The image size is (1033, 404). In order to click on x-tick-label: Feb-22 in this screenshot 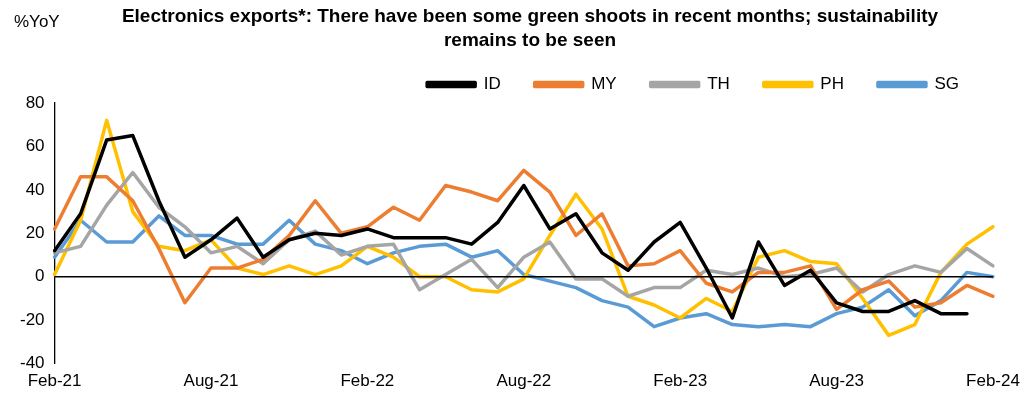, I will do `click(367, 381)`.